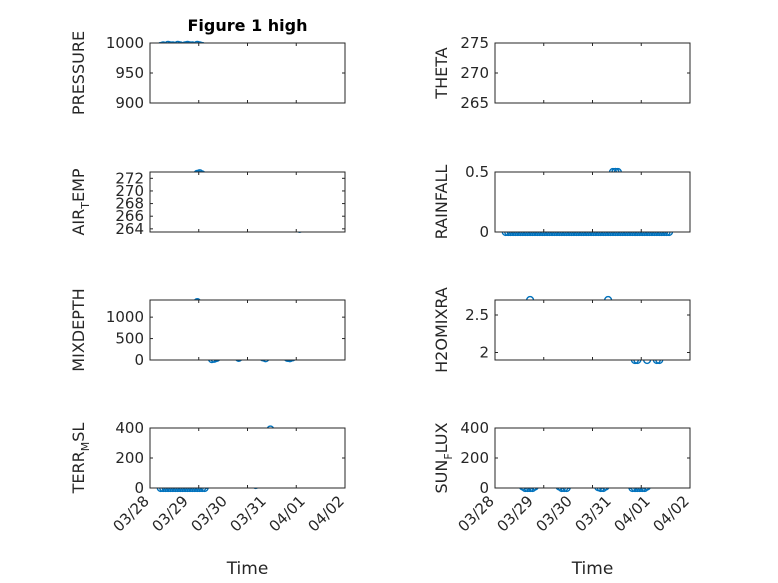 The image size is (778, 583). What do you see at coordinates (129, 178) in the screenshot?
I see `y-tick-label: 272` at bounding box center [129, 178].